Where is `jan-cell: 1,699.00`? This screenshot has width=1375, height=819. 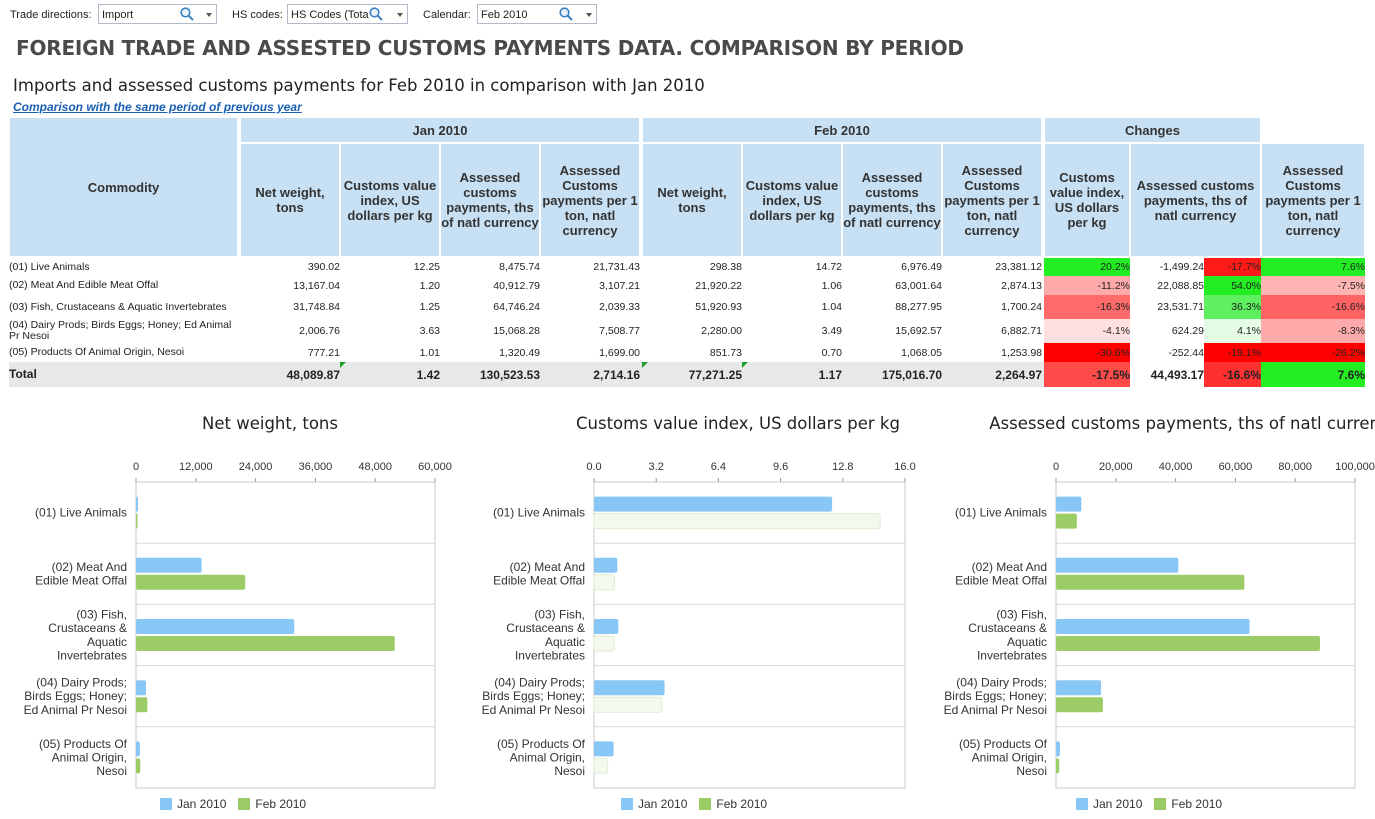
jan-cell: 1,699.00 is located at coordinates (619, 352).